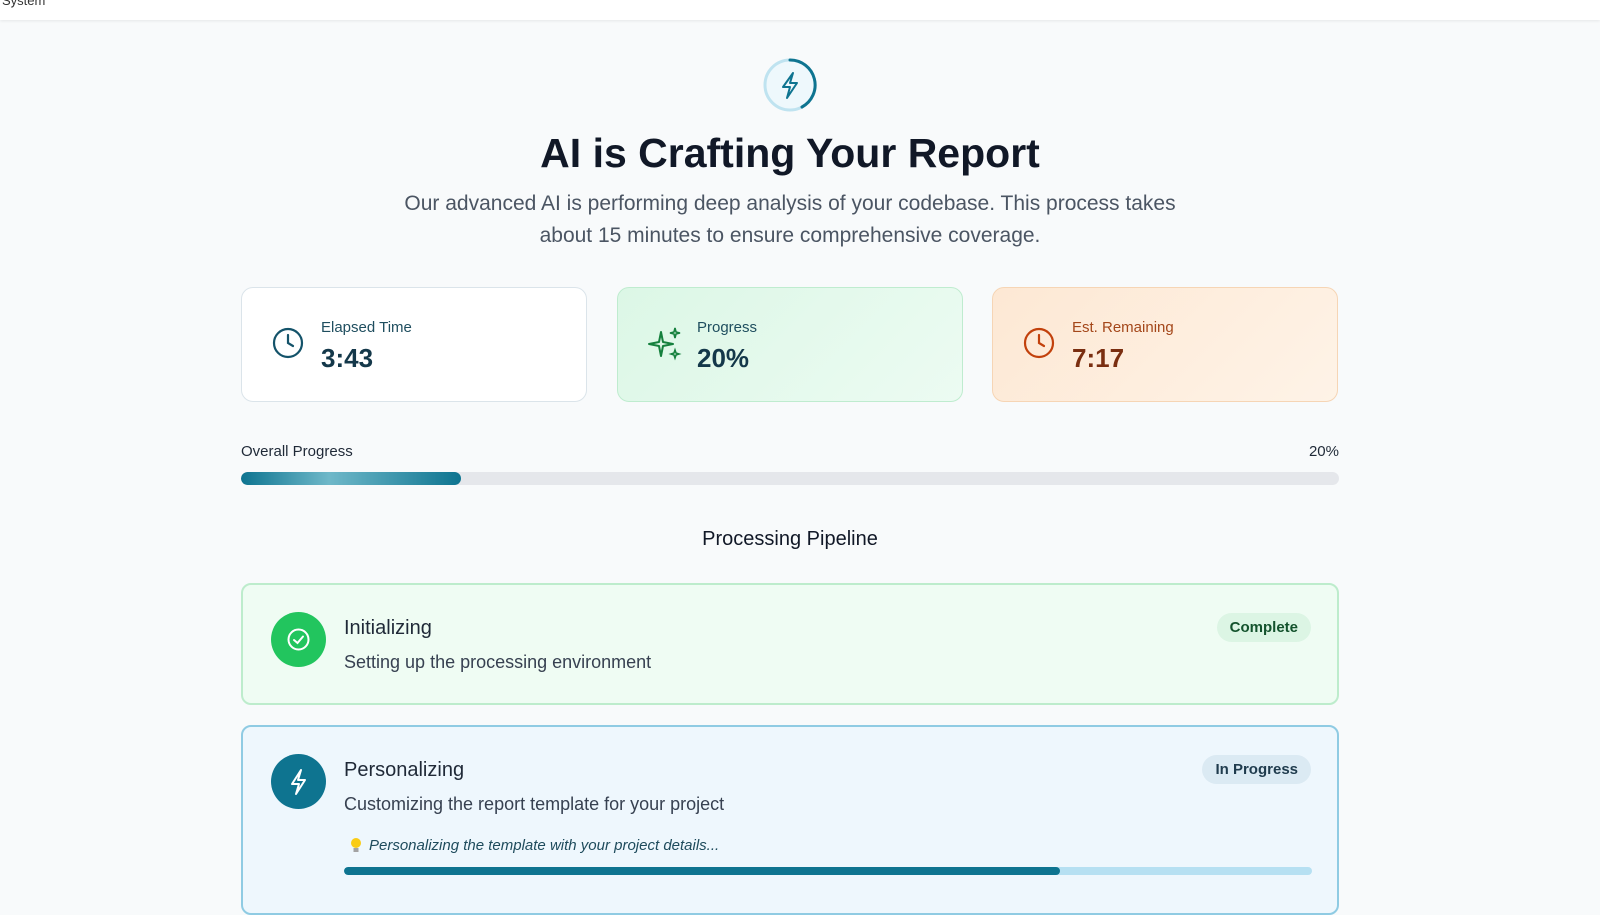 This screenshot has height=915, width=1600. Describe the element at coordinates (790, 344) in the screenshot. I see `stat-card: Progress 20%` at that location.